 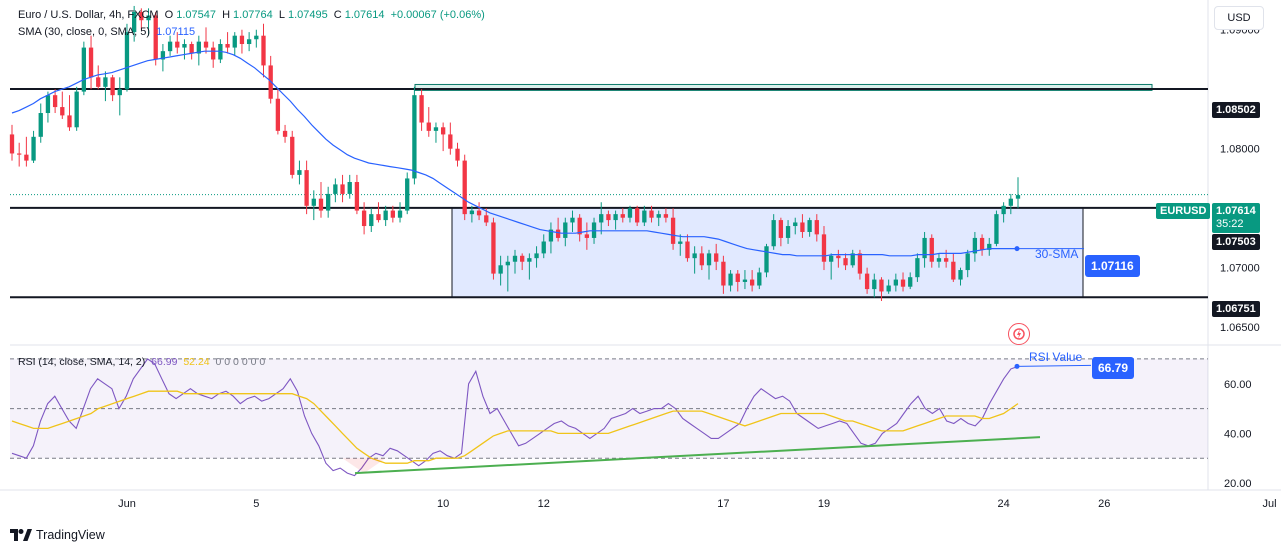 What do you see at coordinates (1236, 110) in the screenshot?
I see `price-tag-resistance-high: 1.08502` at bounding box center [1236, 110].